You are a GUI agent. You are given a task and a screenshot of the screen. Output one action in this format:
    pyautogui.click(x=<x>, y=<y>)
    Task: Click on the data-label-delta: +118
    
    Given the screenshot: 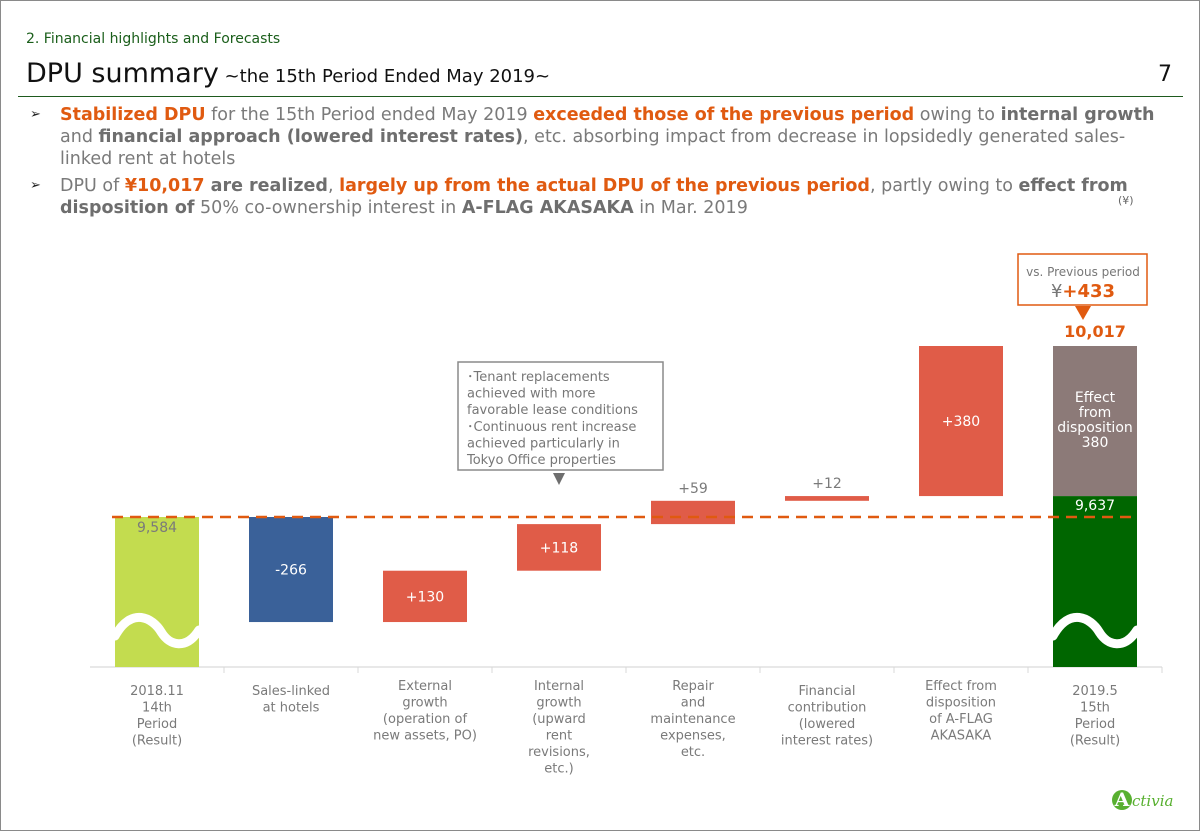 What is the action you would take?
    pyautogui.click(x=559, y=548)
    